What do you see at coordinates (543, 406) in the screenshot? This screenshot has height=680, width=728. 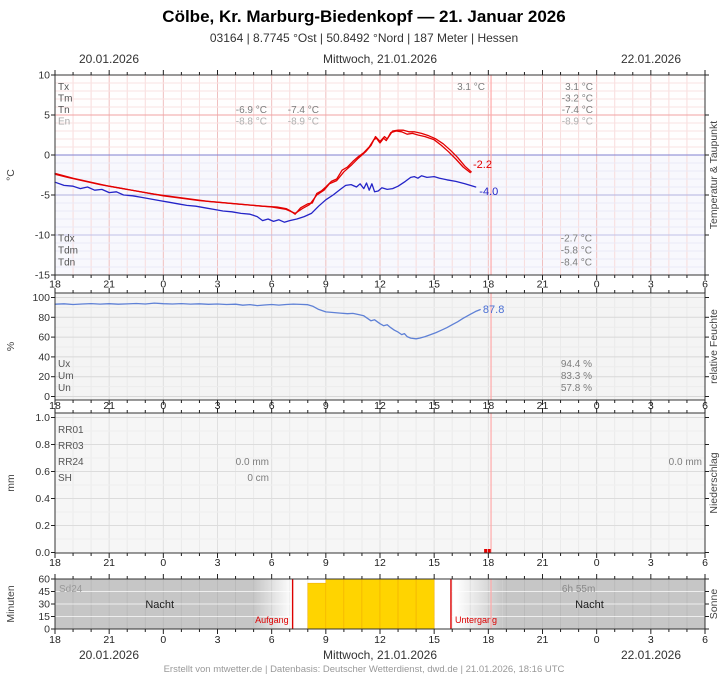 I see `xtick-r1-9: 21` at bounding box center [543, 406].